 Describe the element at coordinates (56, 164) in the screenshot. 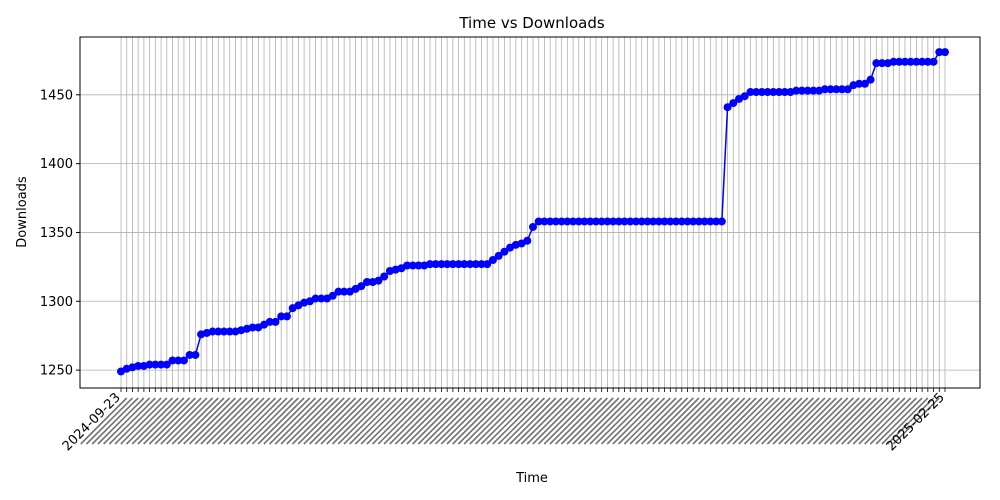

I see `y-tick-label: 1400` at that location.